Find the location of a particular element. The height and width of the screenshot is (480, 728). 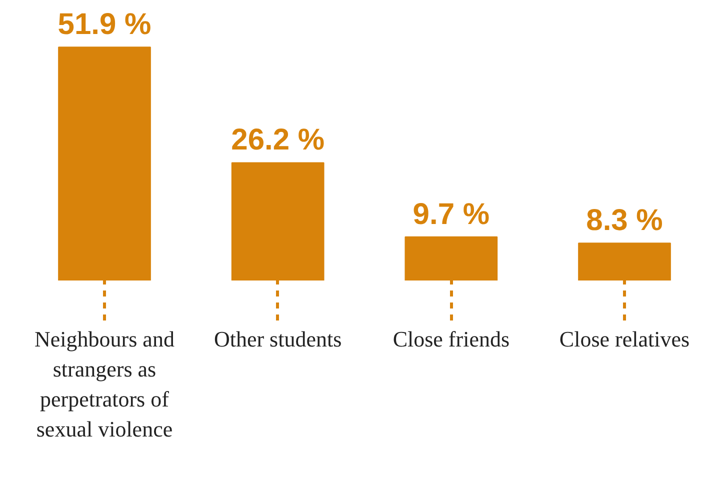

x-tick-label: Close relatives is located at coordinates (624, 339).